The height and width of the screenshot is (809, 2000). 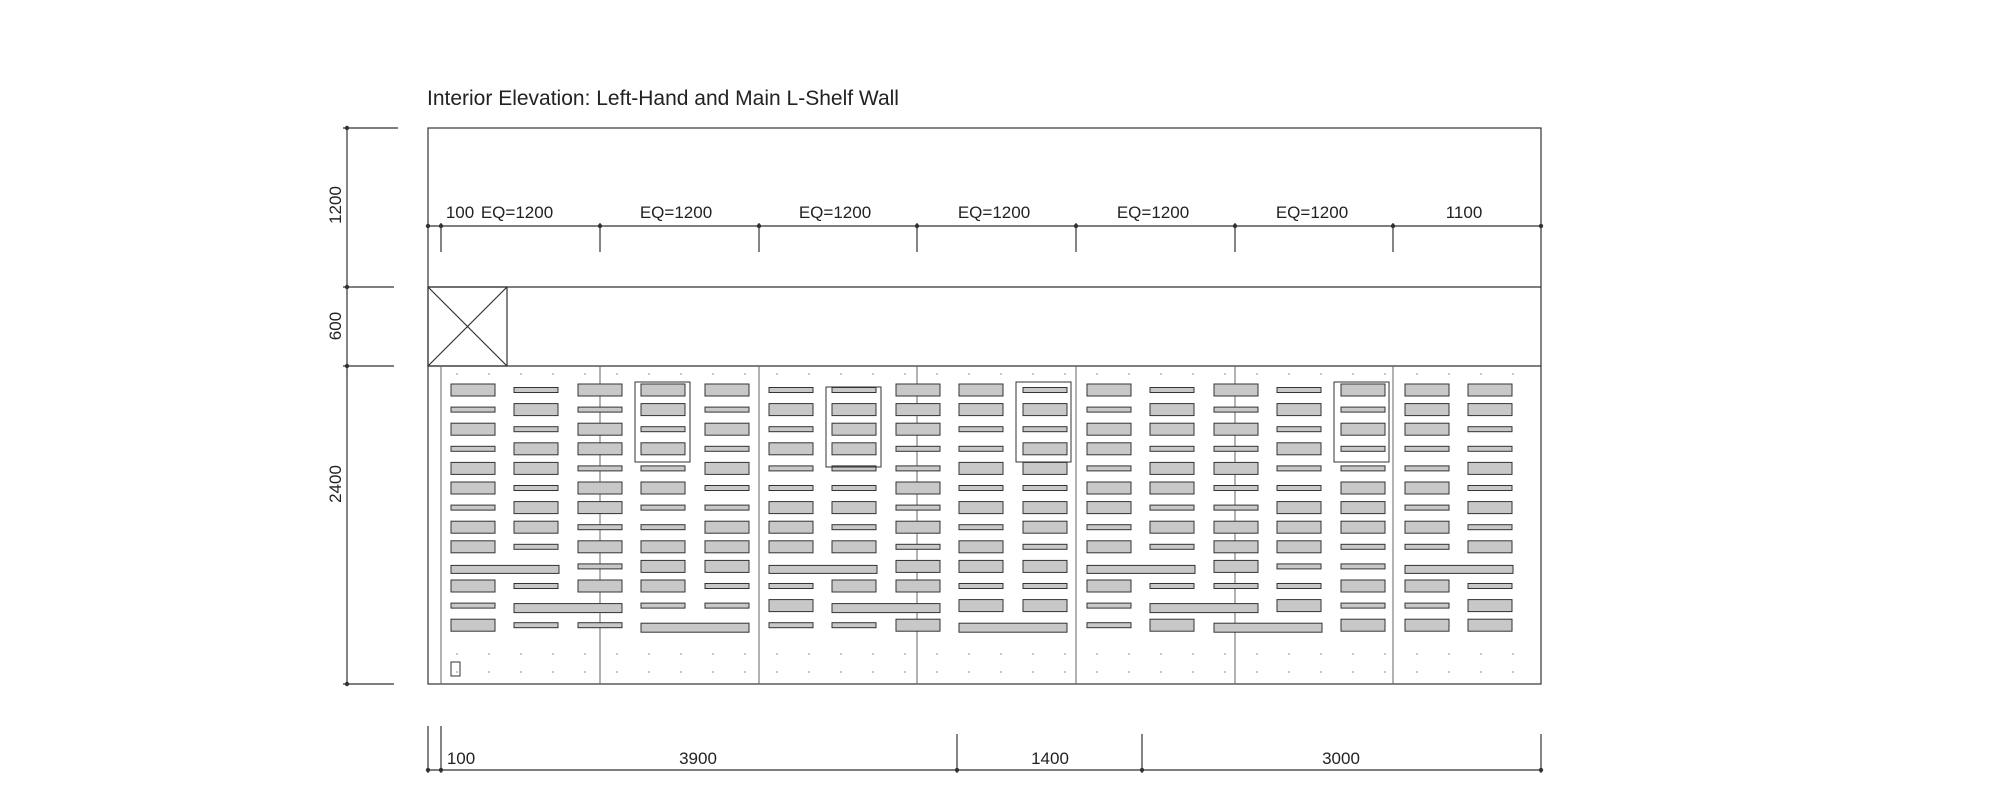 What do you see at coordinates (984, 749) in the screenshot?
I see `bottom-dimension-chain` at bounding box center [984, 749].